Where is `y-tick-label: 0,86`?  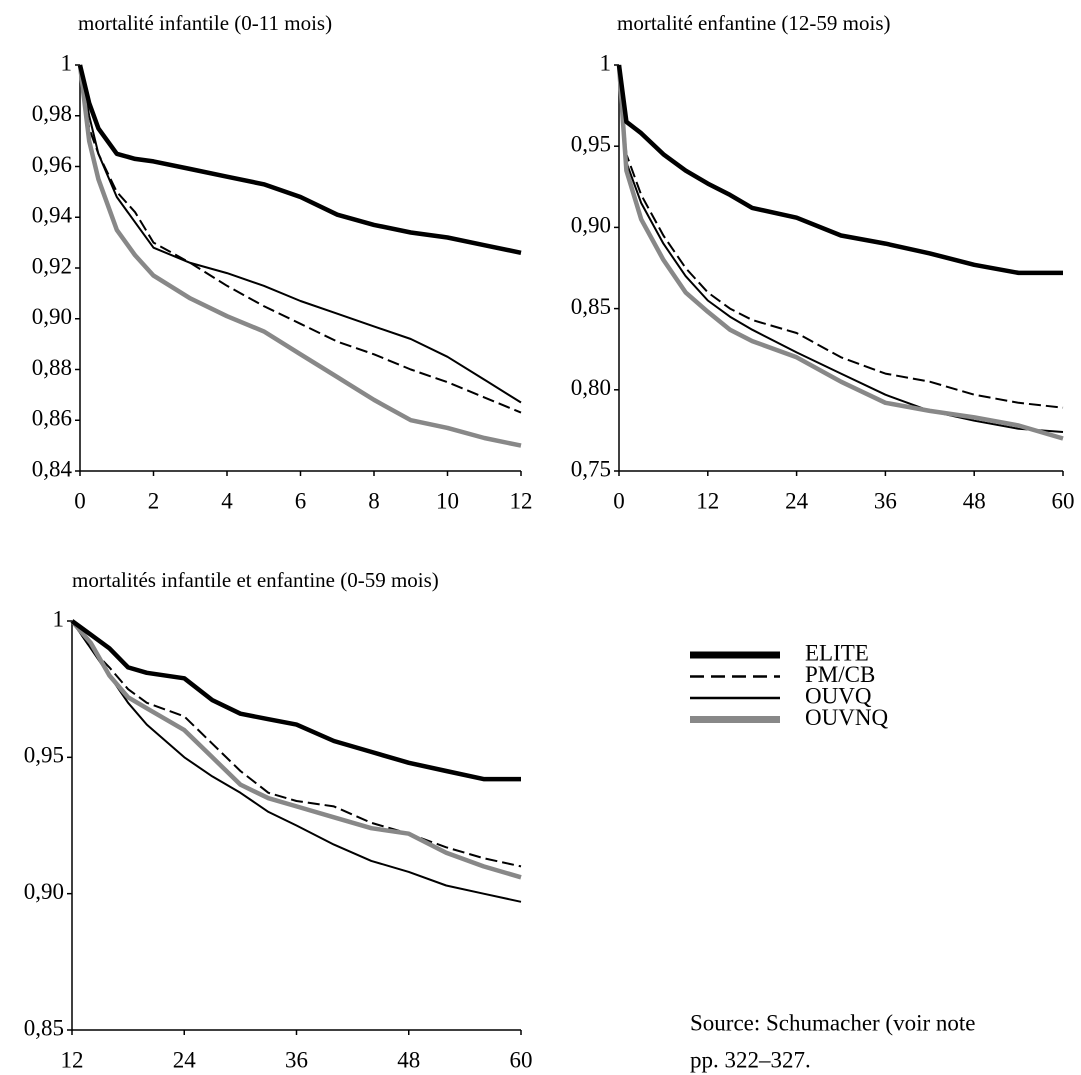
y-tick-label: 0,86 is located at coordinates (52, 418).